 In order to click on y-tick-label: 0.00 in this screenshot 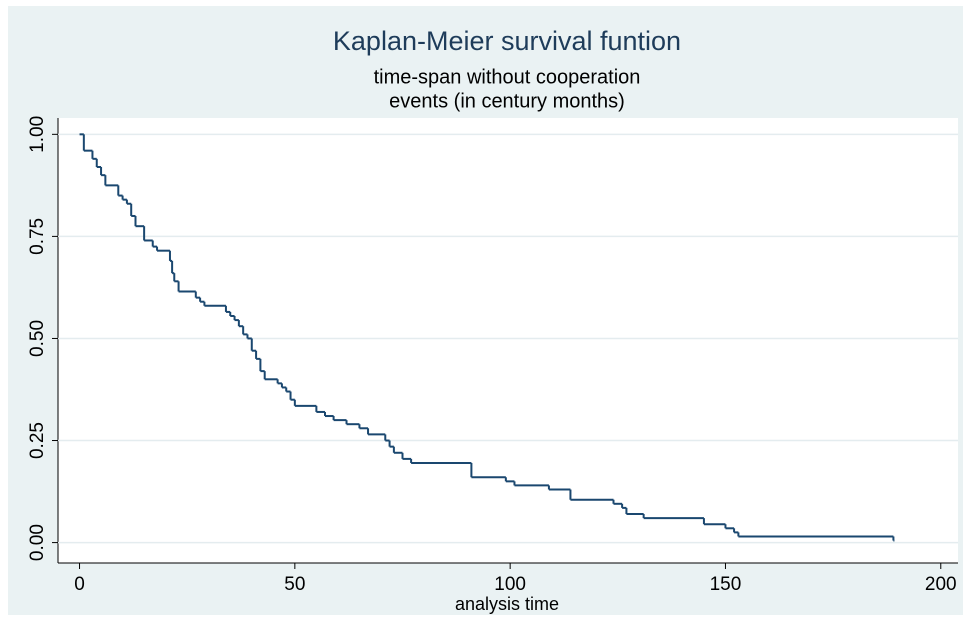, I will do `click(37, 542)`.